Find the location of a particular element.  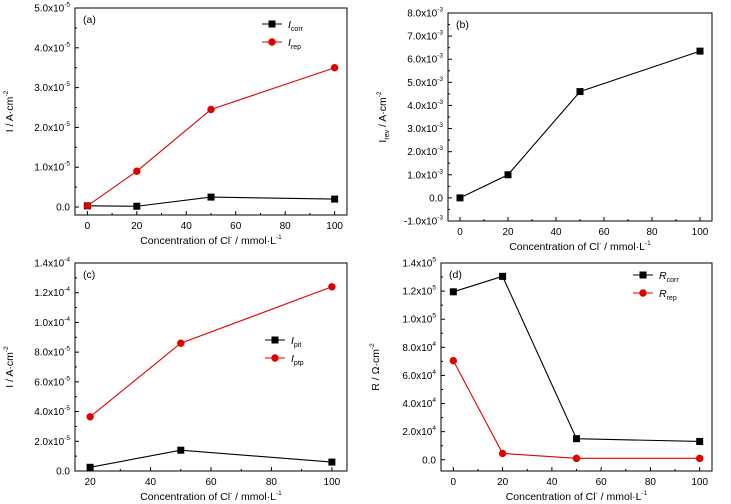

y-tick-label: 1.4x10⁻⁴ is located at coordinates (52, 263).